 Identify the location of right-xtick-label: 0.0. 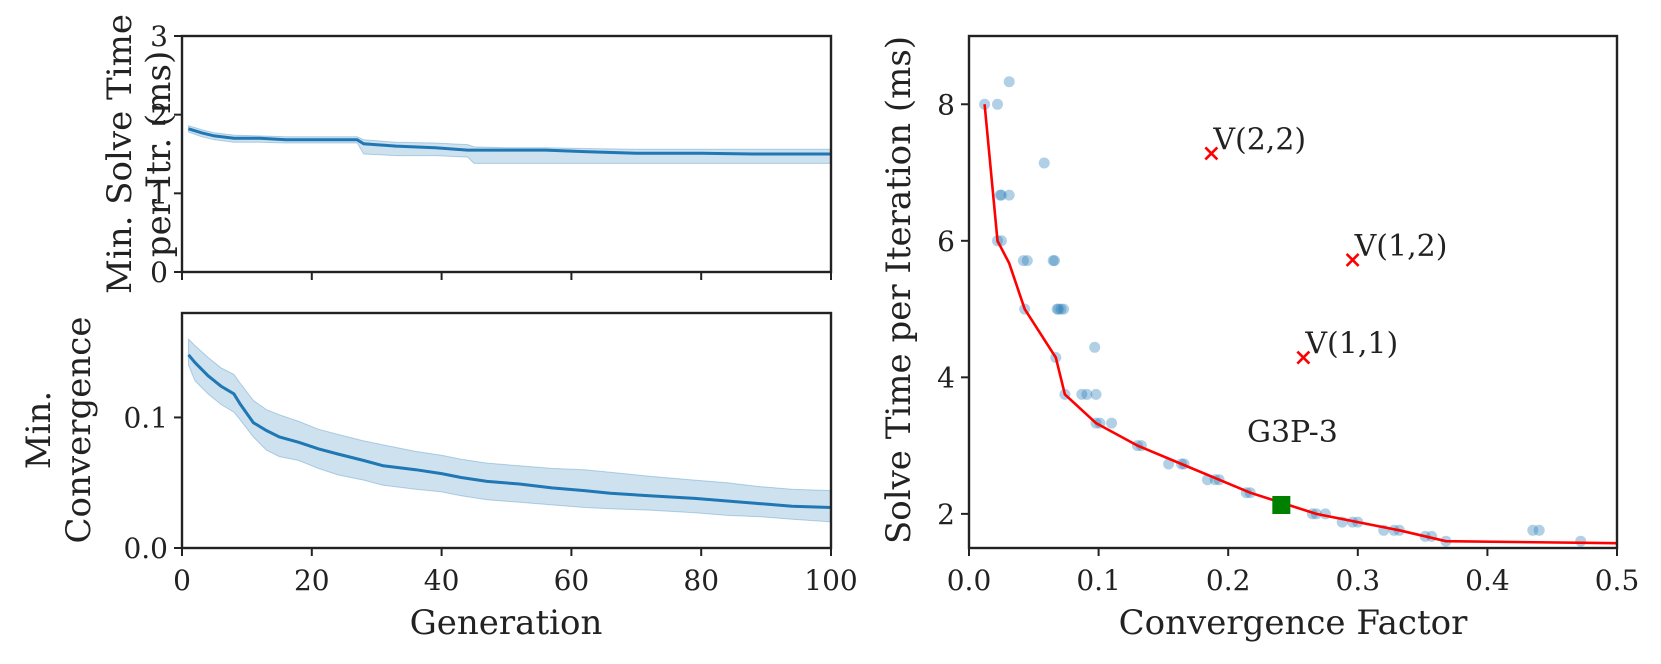
(969, 580).